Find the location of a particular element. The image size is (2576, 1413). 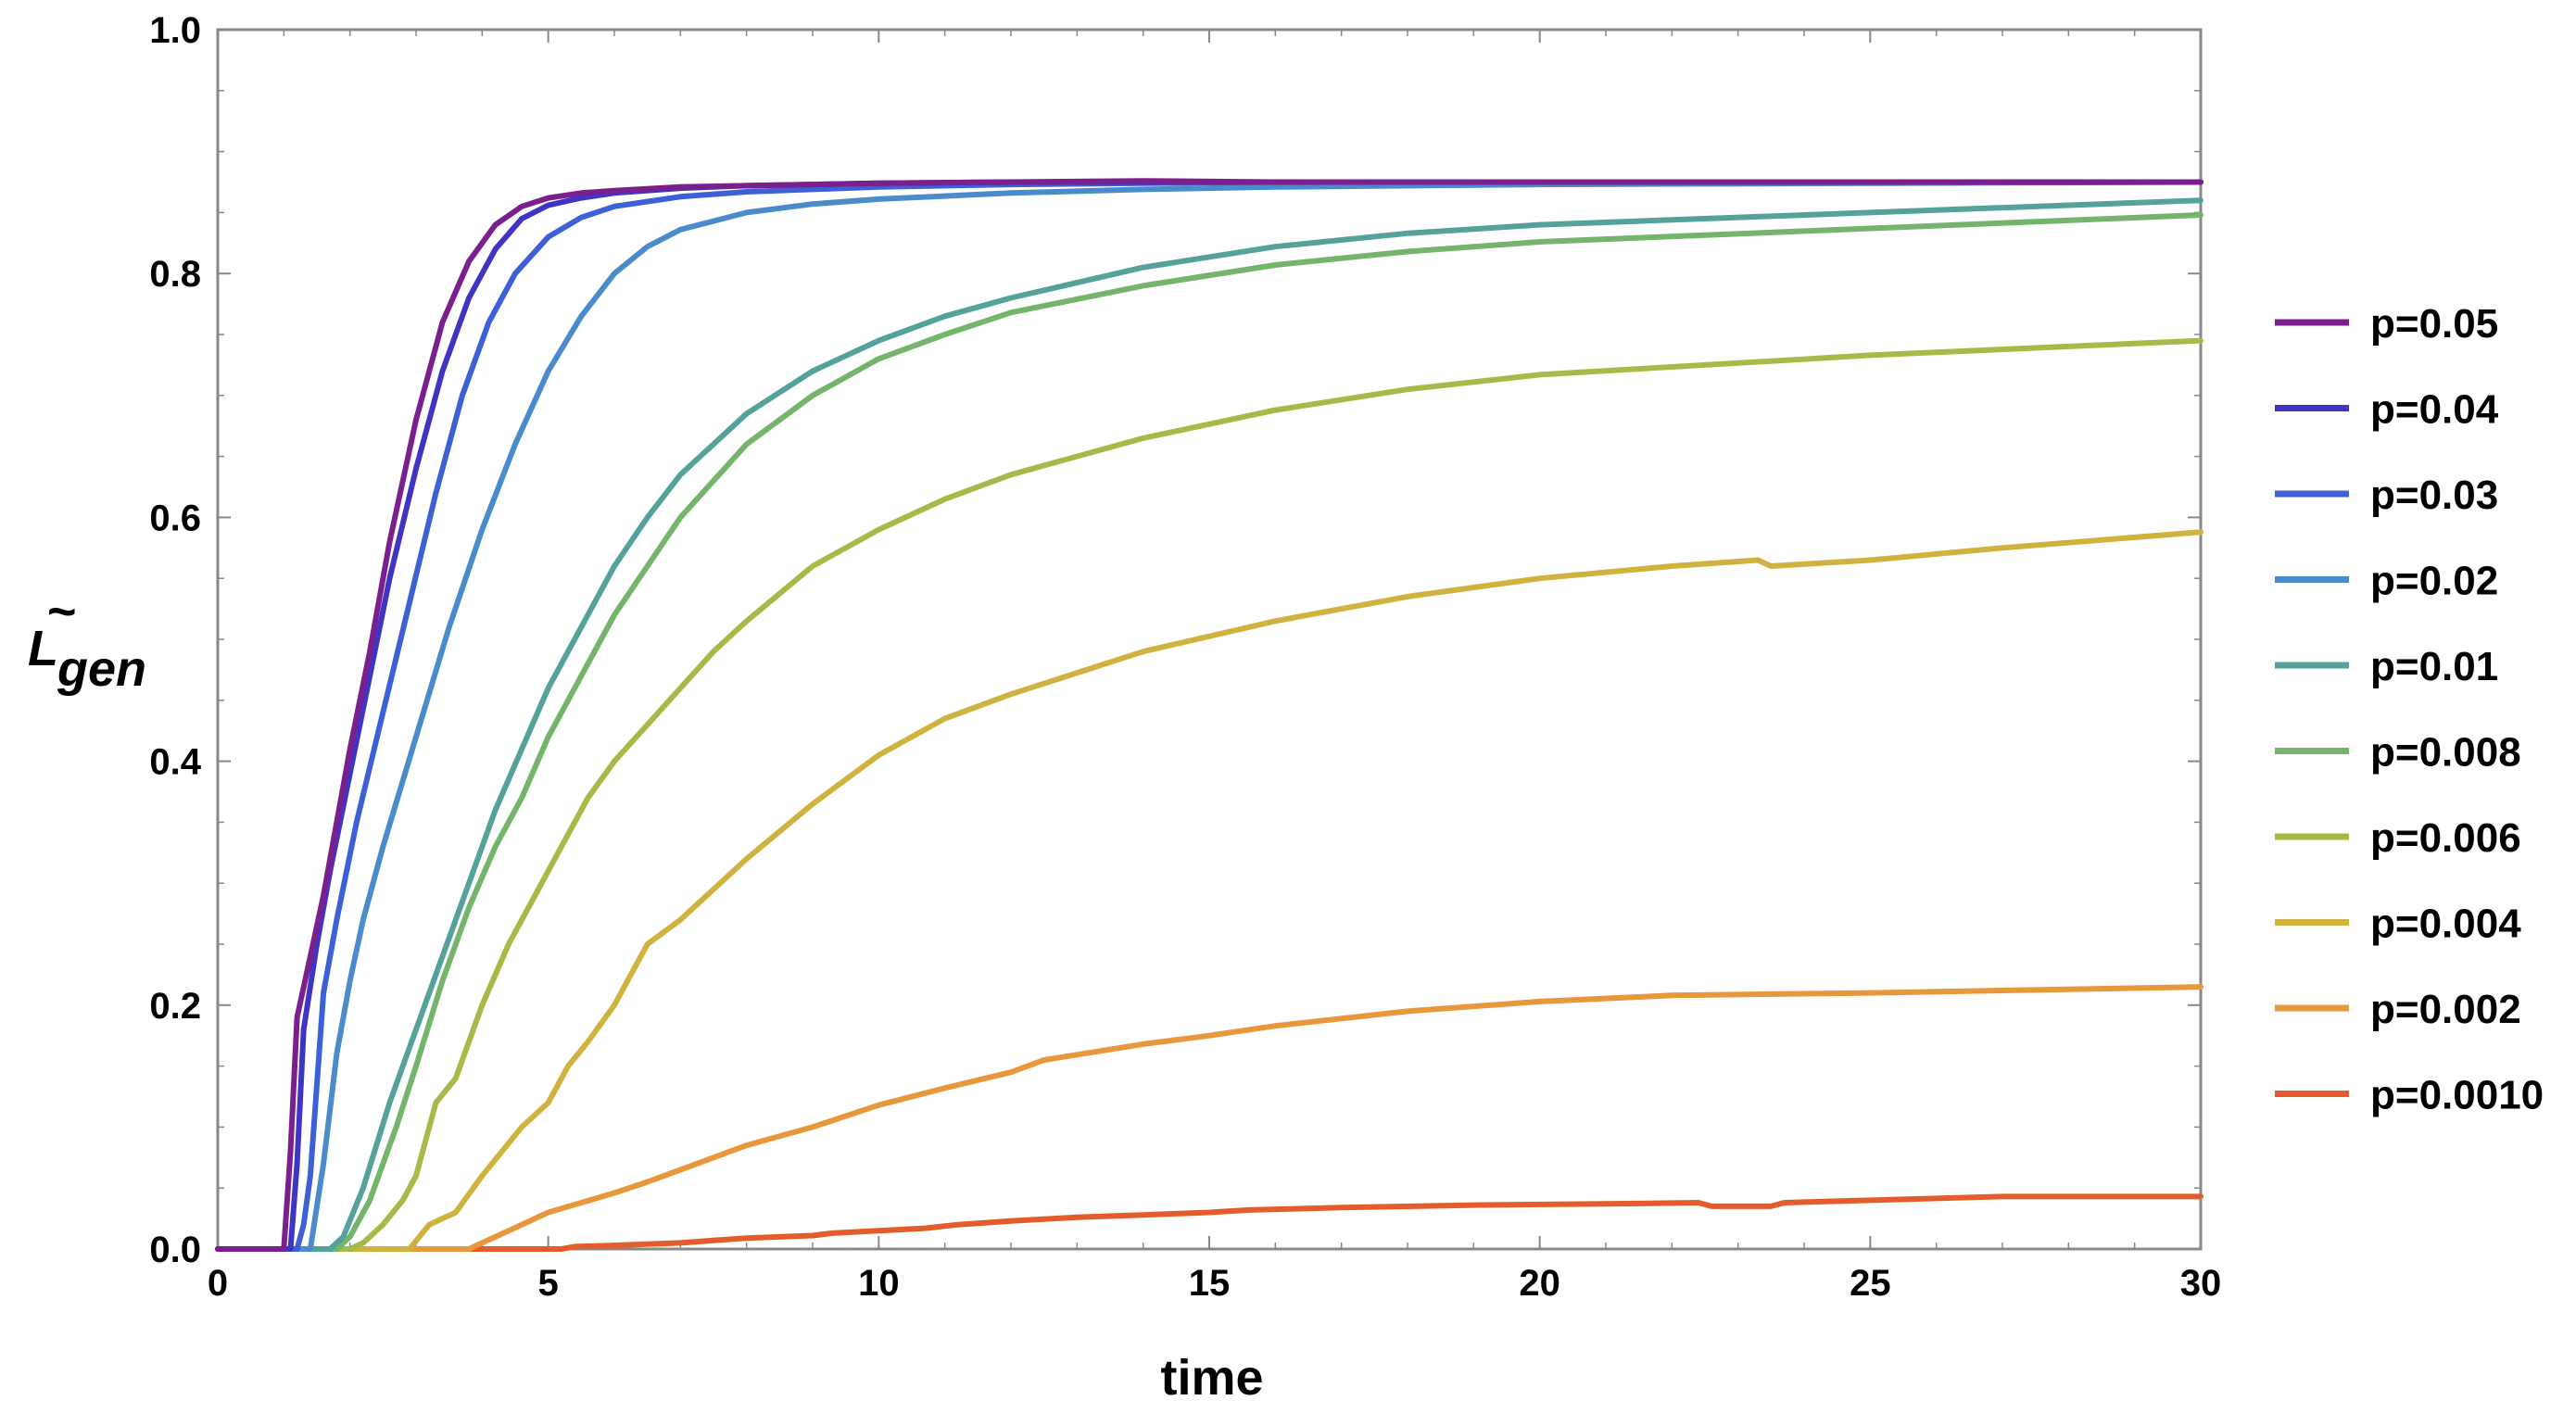

x-tick-label: 20 is located at coordinates (1539, 1283).